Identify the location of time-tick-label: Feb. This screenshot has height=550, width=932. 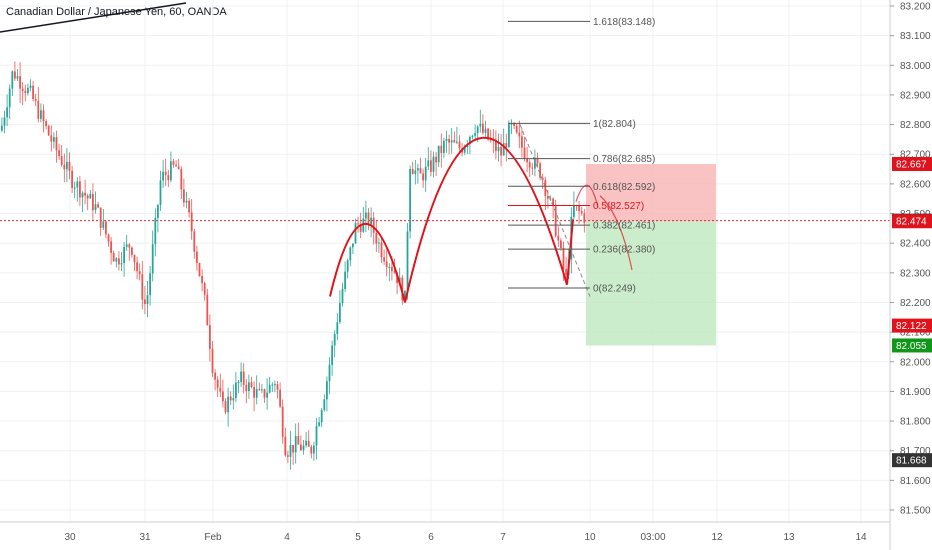
(213, 537).